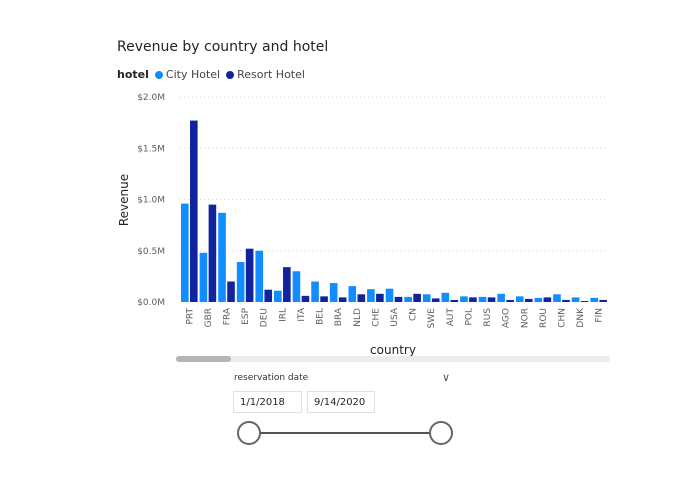  What do you see at coordinates (557, 298) in the screenshot?
I see `bar-chn-city-hotel` at bounding box center [557, 298].